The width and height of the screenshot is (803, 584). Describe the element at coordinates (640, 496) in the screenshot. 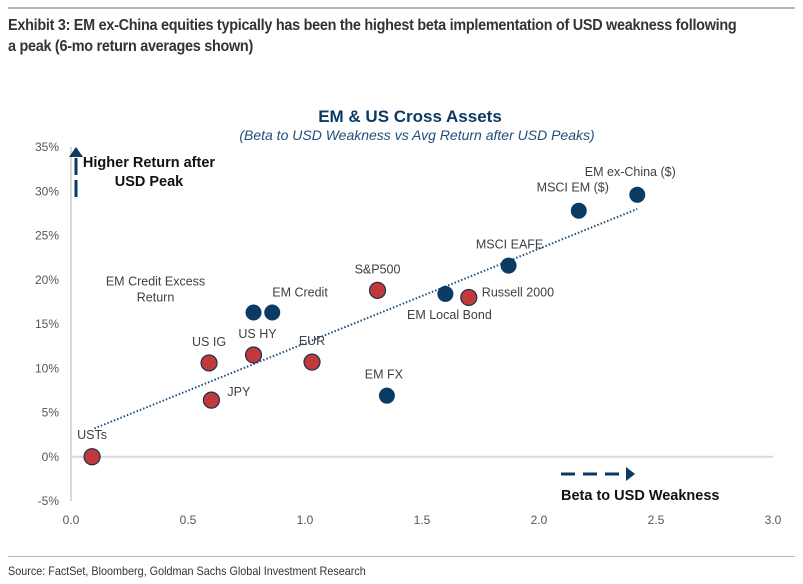

I see `x-arrow-label: Beta to USD Weakness` at that location.